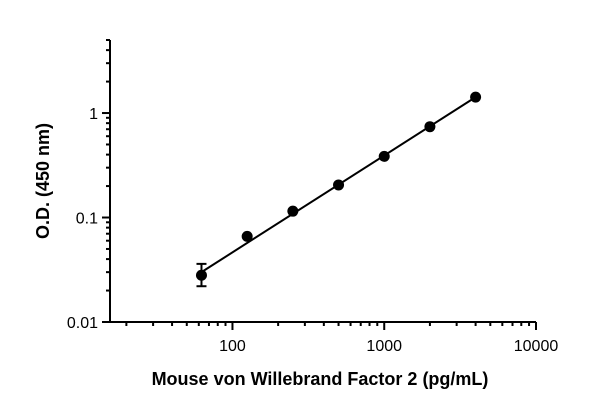 The width and height of the screenshot is (600, 409). Describe the element at coordinates (87, 219) in the screenshot. I see `y-tick-label: 0.1` at that location.